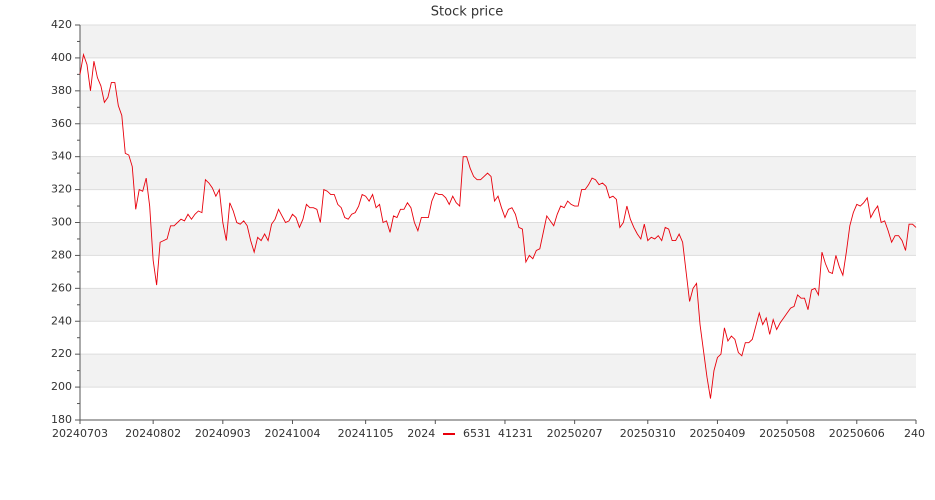 Image resolution: width=935 pixels, height=500 pixels. I want to click on y-tick-label: 300, so click(61, 222).